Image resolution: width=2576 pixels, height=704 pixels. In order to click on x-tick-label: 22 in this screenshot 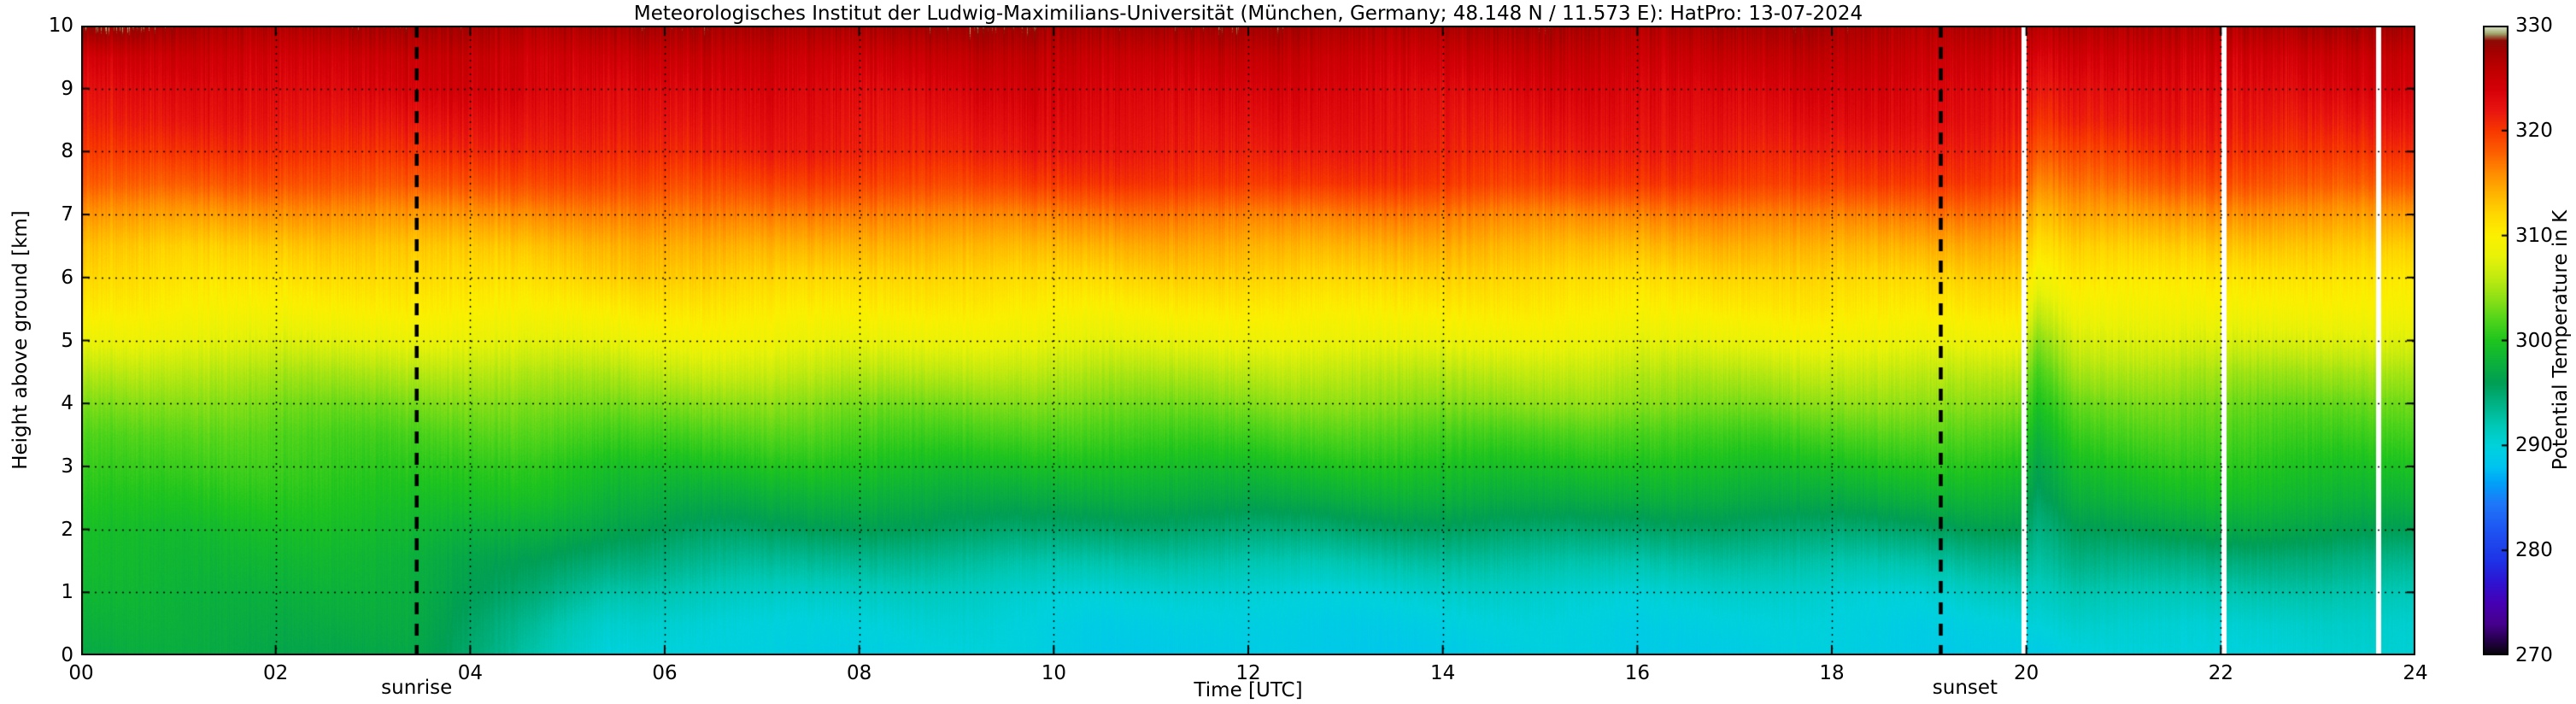, I will do `click(2220, 673)`.